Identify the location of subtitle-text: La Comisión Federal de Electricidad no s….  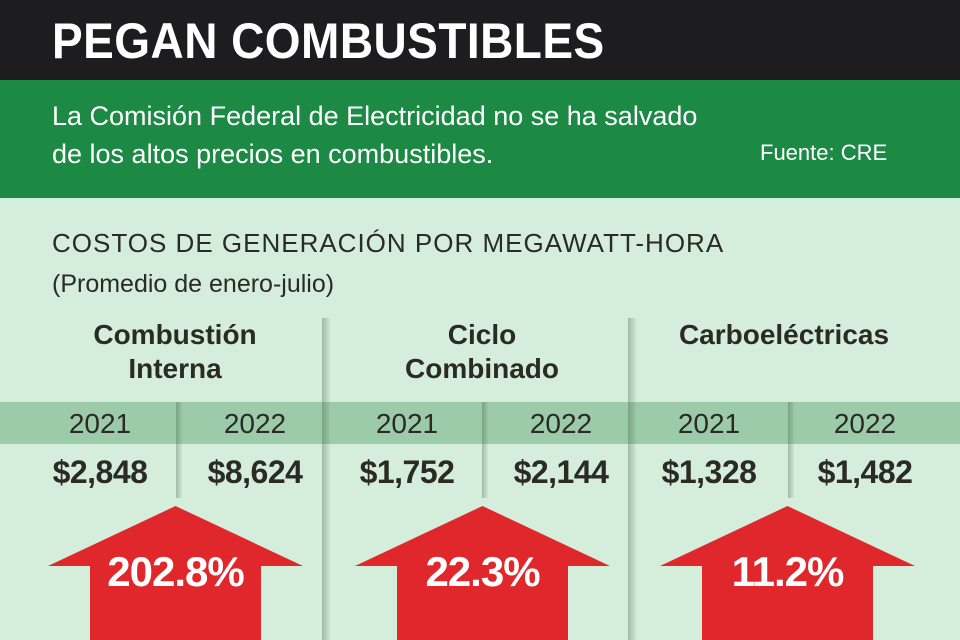
(452, 135).